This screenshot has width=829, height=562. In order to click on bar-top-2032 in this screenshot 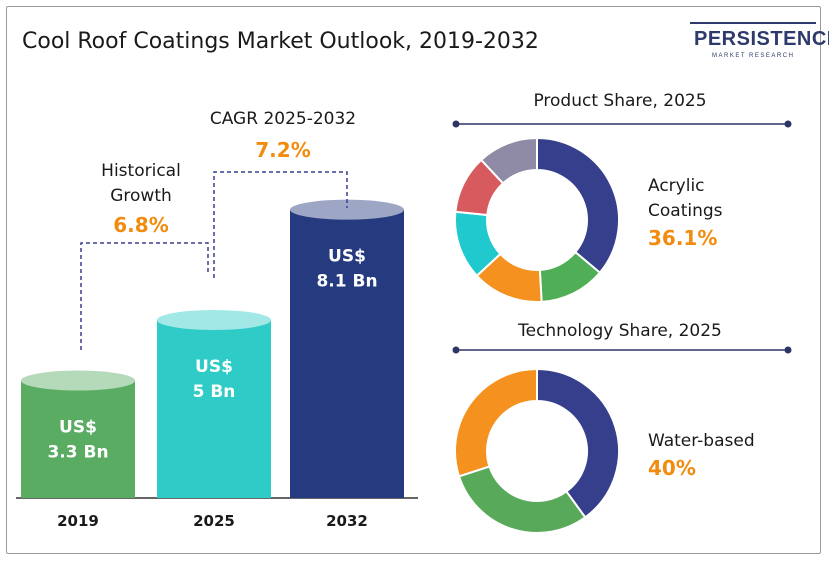, I will do `click(347, 209)`.